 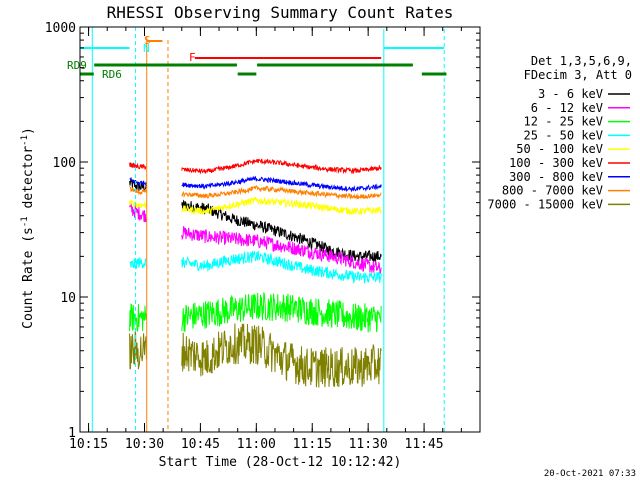 What do you see at coordinates (312, 444) in the screenshot?
I see `x-tick-label: 11:15` at bounding box center [312, 444].